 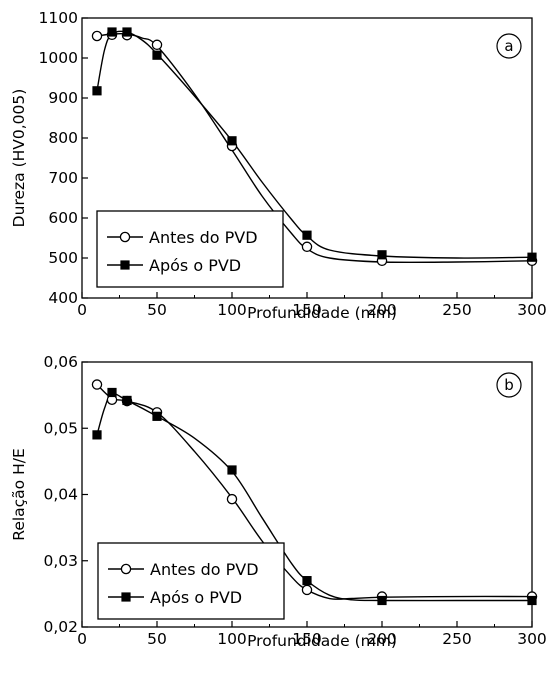 What do you see at coordinates (63, 98) in the screenshot?
I see `y-tick-label: 900` at bounding box center [63, 98].